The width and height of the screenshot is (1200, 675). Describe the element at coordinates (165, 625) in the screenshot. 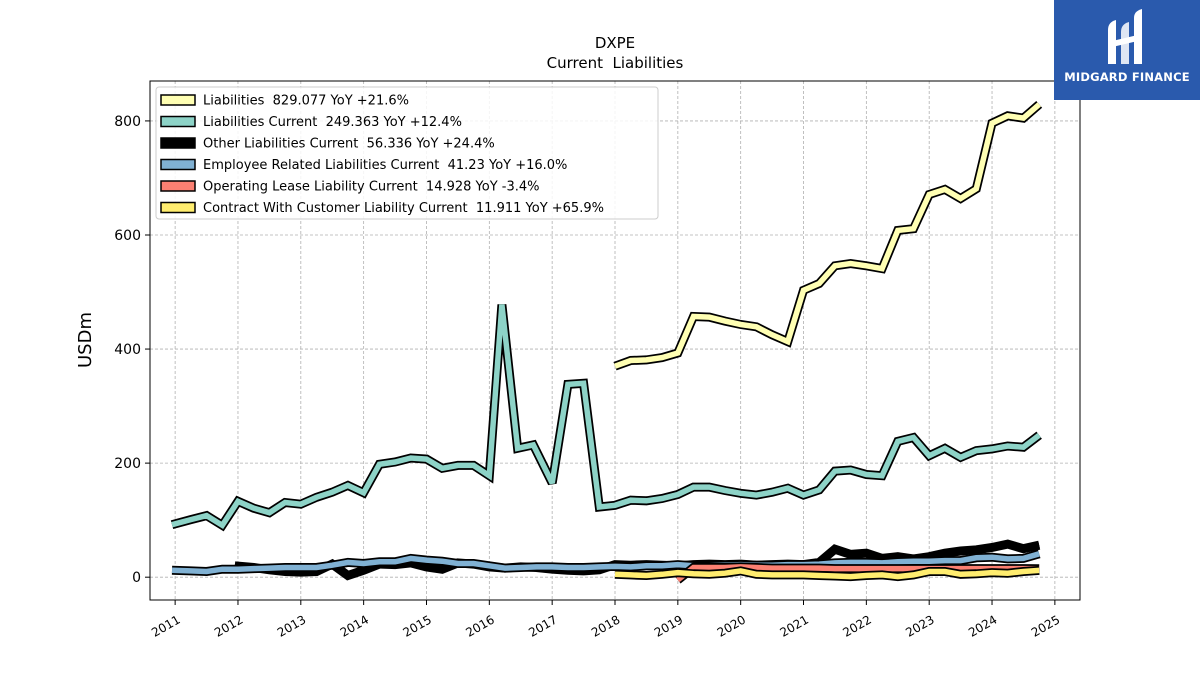

I see `x-tick-label: 2011` at that location.